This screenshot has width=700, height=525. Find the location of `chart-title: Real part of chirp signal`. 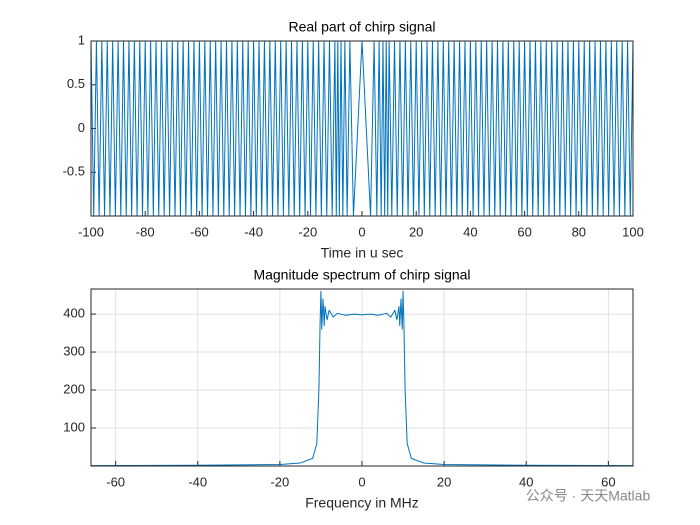

chart-title: Real part of chirp signal is located at coordinates (361, 27).